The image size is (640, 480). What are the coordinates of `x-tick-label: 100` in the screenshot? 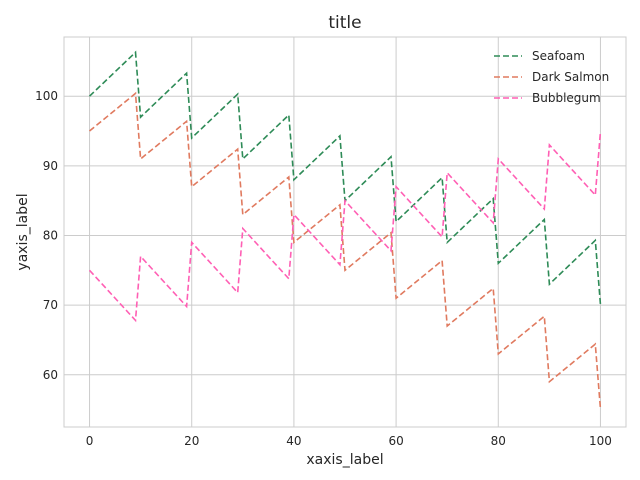 It's located at (600, 441).